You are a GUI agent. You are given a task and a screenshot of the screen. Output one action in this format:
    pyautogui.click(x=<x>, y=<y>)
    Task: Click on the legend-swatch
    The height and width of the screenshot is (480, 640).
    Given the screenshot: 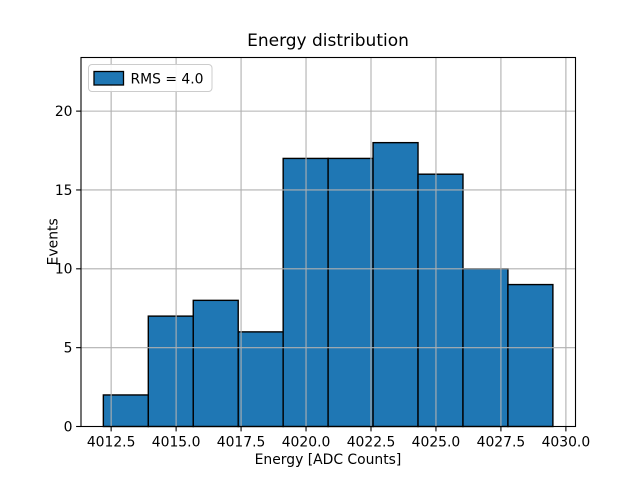 What is the action you would take?
    pyautogui.click(x=109, y=78)
    